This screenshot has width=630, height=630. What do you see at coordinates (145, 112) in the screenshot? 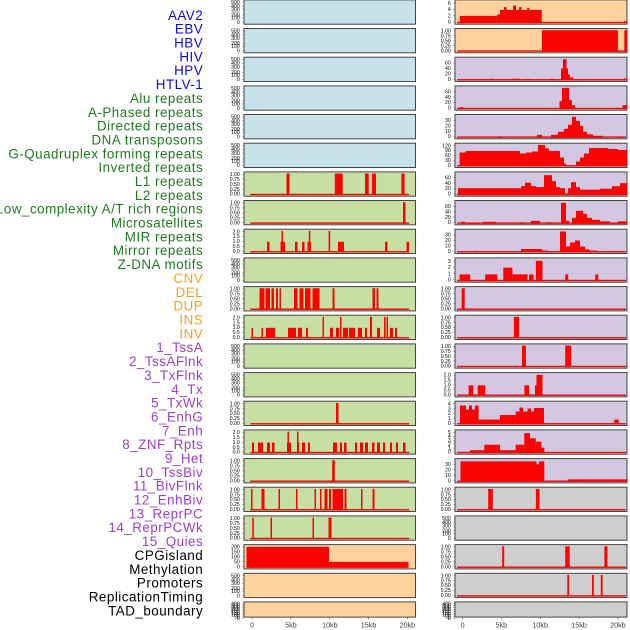
I see `svg-text: A-Phased repeats` at bounding box center [145, 112].